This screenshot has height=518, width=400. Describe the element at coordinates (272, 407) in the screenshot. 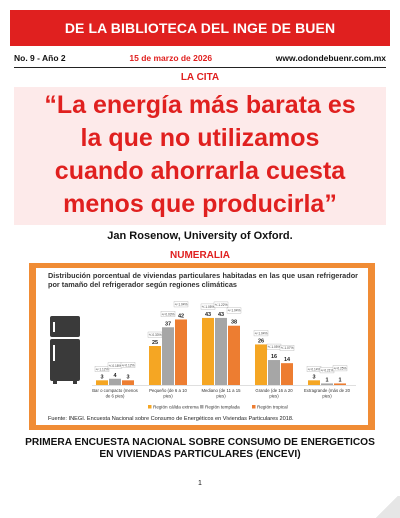

I see `legend-label: Región tropical` at that location.